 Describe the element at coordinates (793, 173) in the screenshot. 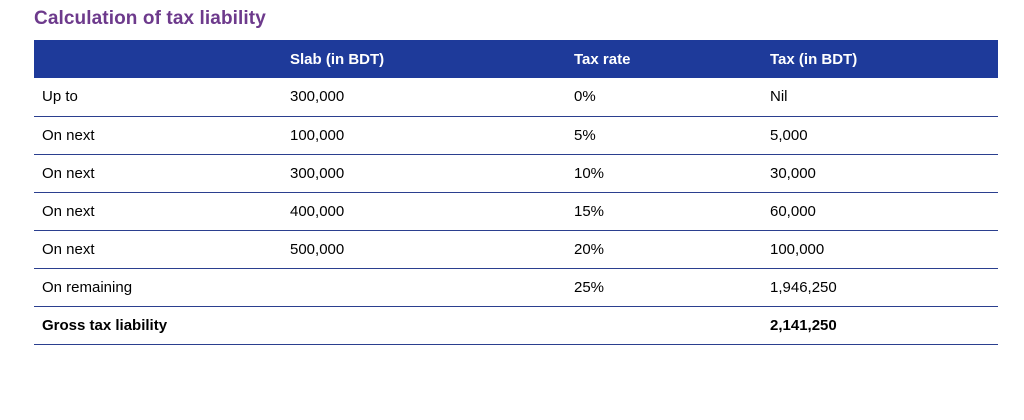

I see `tax-cell: 30,000` at that location.